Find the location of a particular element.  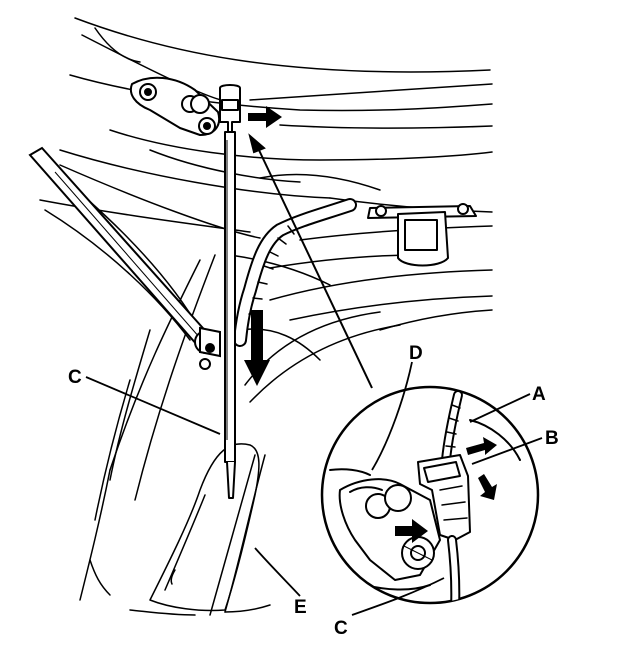

direction-arrows is located at coordinates (263, 246).